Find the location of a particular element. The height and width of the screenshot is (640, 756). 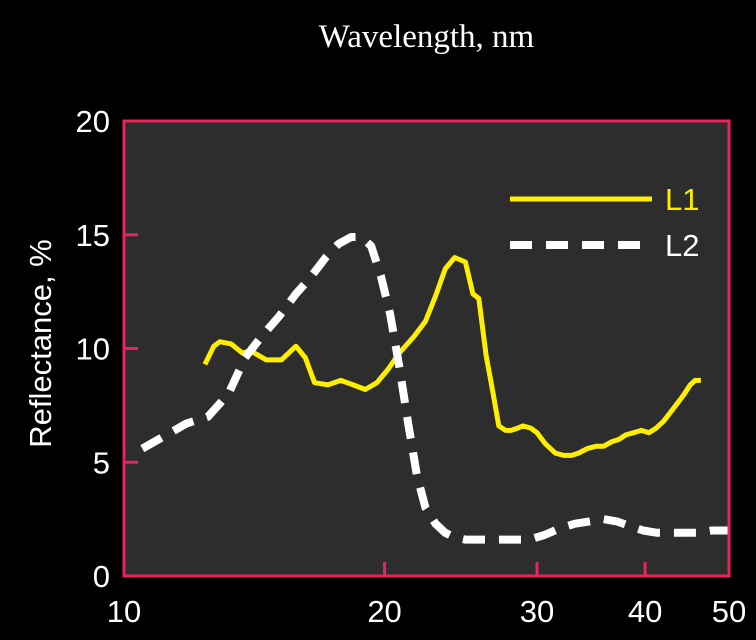

y-tick-label: 20 is located at coordinates (93, 121).